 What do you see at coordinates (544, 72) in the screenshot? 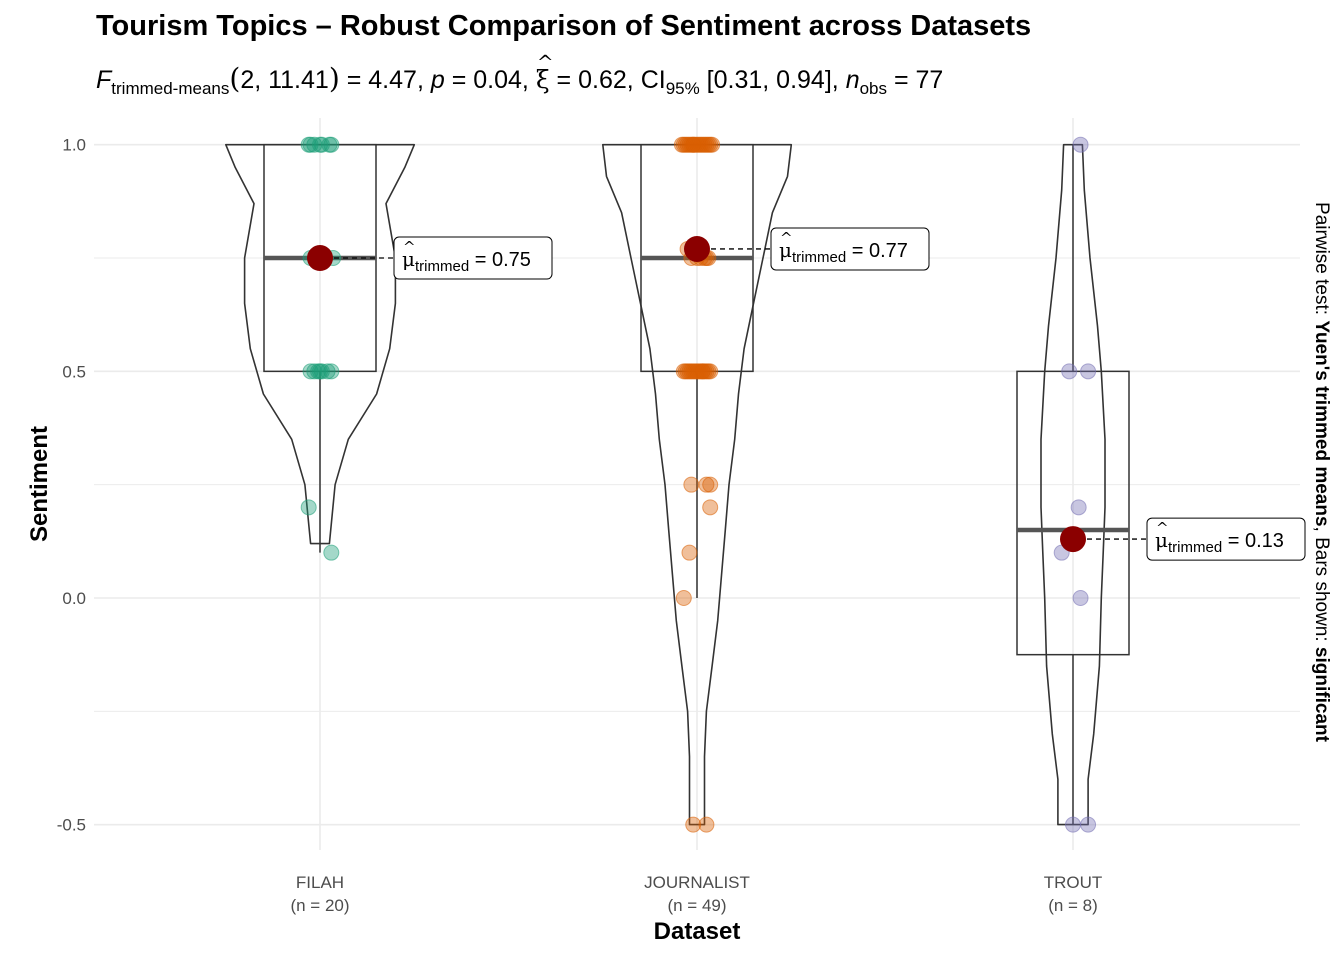
I see `xi-hat-symbol: ξ ^` at bounding box center [544, 72].